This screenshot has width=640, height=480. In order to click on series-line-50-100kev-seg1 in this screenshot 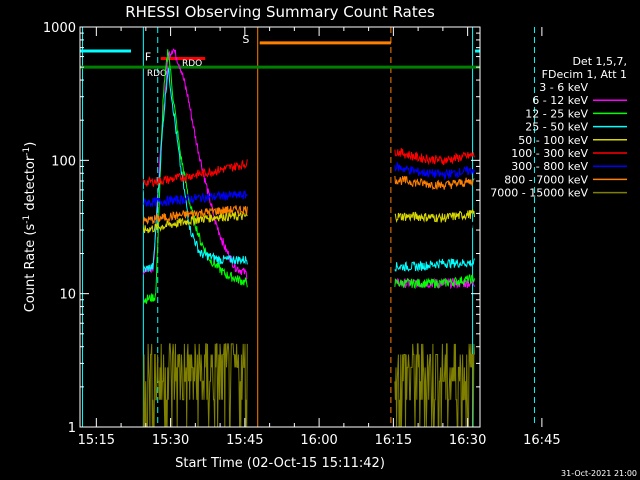, I will do `click(434, 216)`.